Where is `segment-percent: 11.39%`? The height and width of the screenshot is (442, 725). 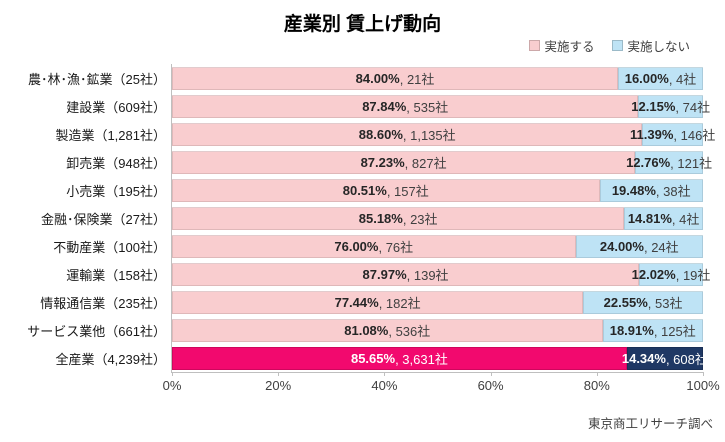 segment-percent: 11.39% is located at coordinates (652, 134).